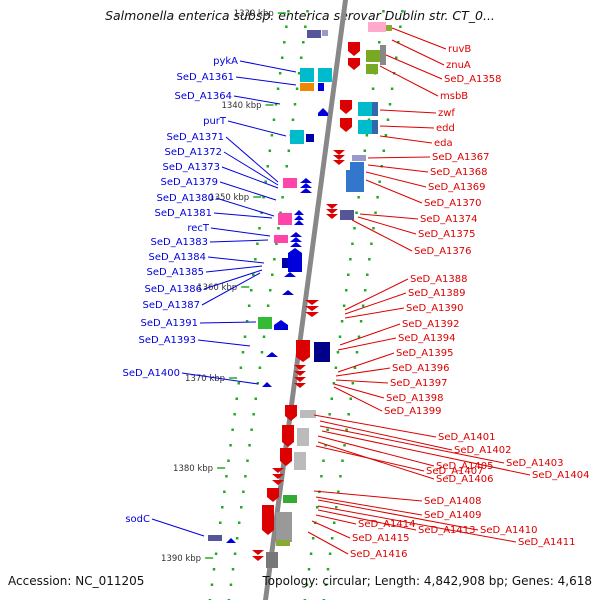  What do you see at coordinates (461, 157) in the screenshot?
I see `gene-label-right: SeD_A1367` at bounding box center [461, 157].